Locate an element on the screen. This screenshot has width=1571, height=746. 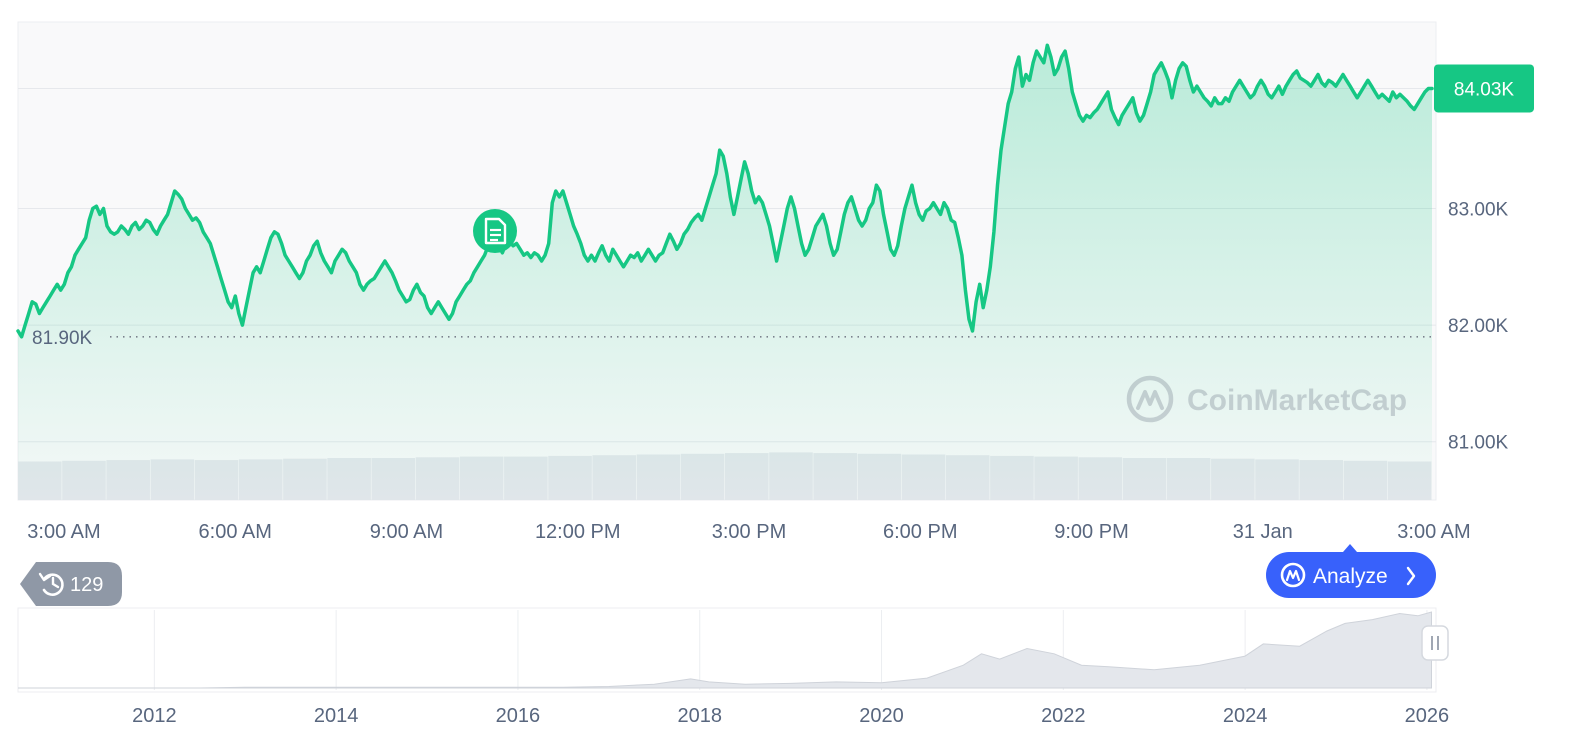
navigator-tick-label: 2022 is located at coordinates (1063, 716).